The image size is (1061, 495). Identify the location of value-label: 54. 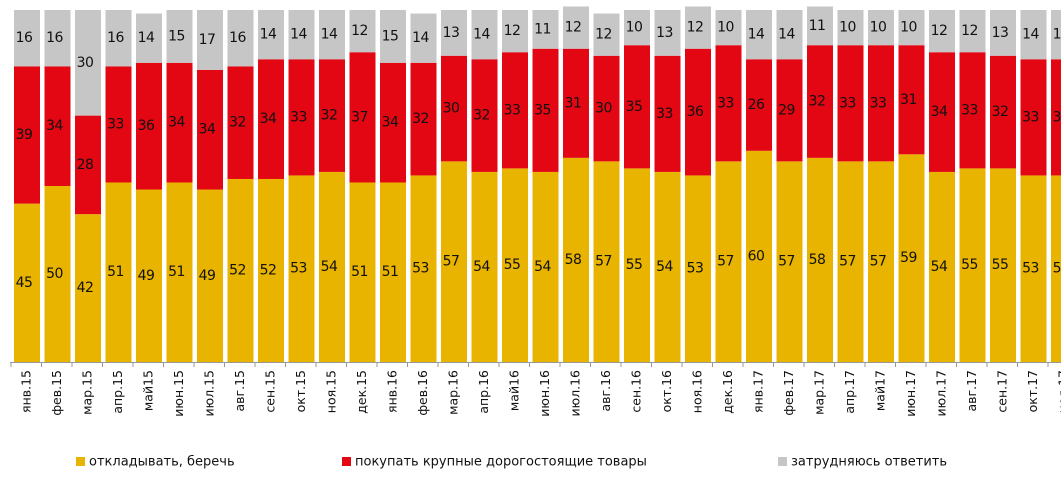
(664, 267).